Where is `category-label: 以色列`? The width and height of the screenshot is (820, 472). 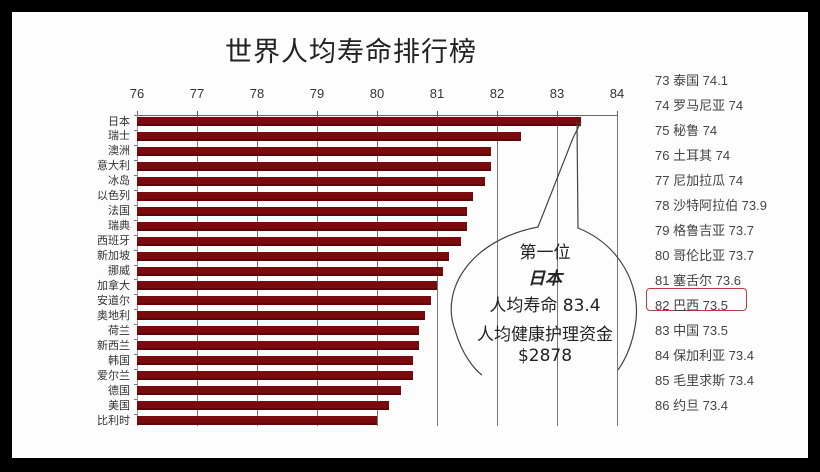
category-label: 以色列 is located at coordinates (113, 196).